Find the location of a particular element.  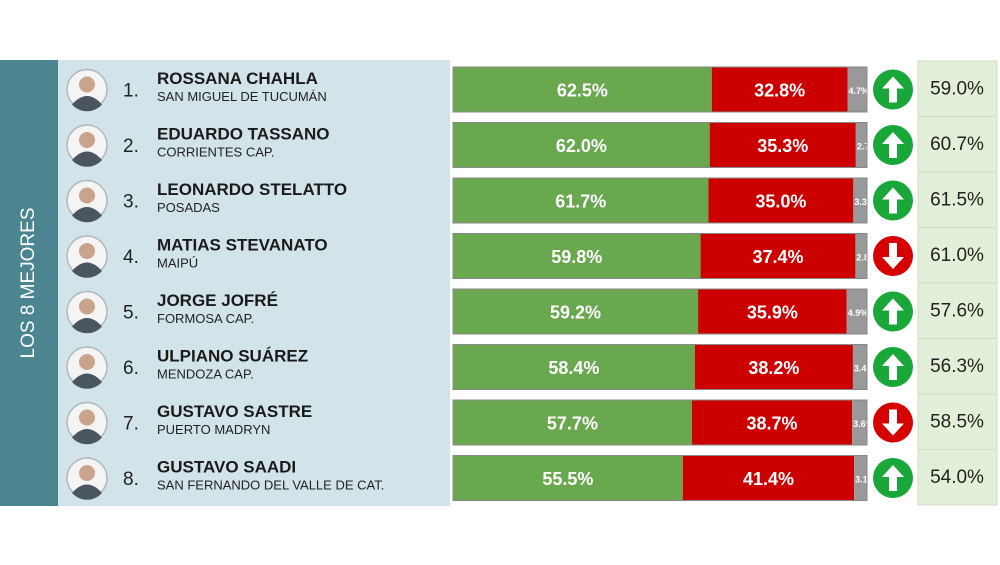

ns-label: 4.7% is located at coordinates (859, 91).